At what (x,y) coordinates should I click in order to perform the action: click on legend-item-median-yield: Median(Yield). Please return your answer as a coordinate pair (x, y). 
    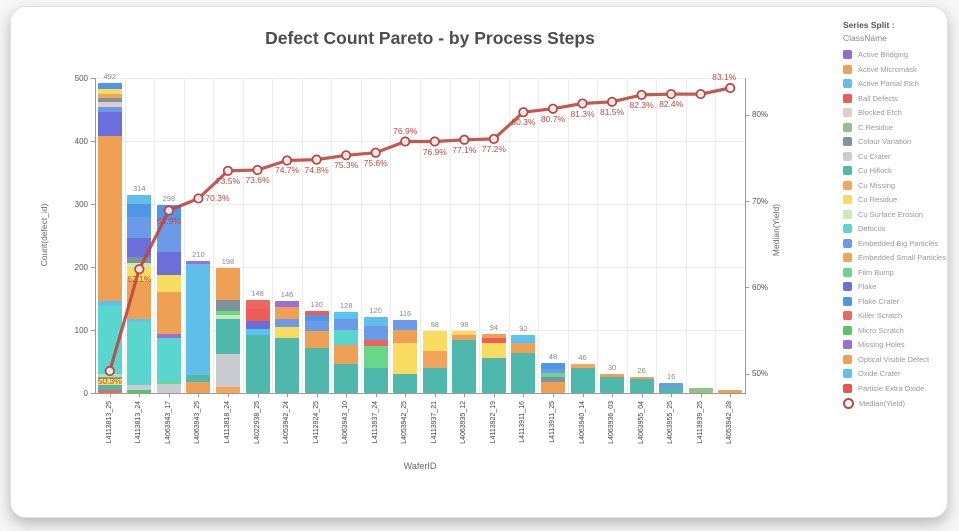
    Looking at the image, I should click on (899, 403).